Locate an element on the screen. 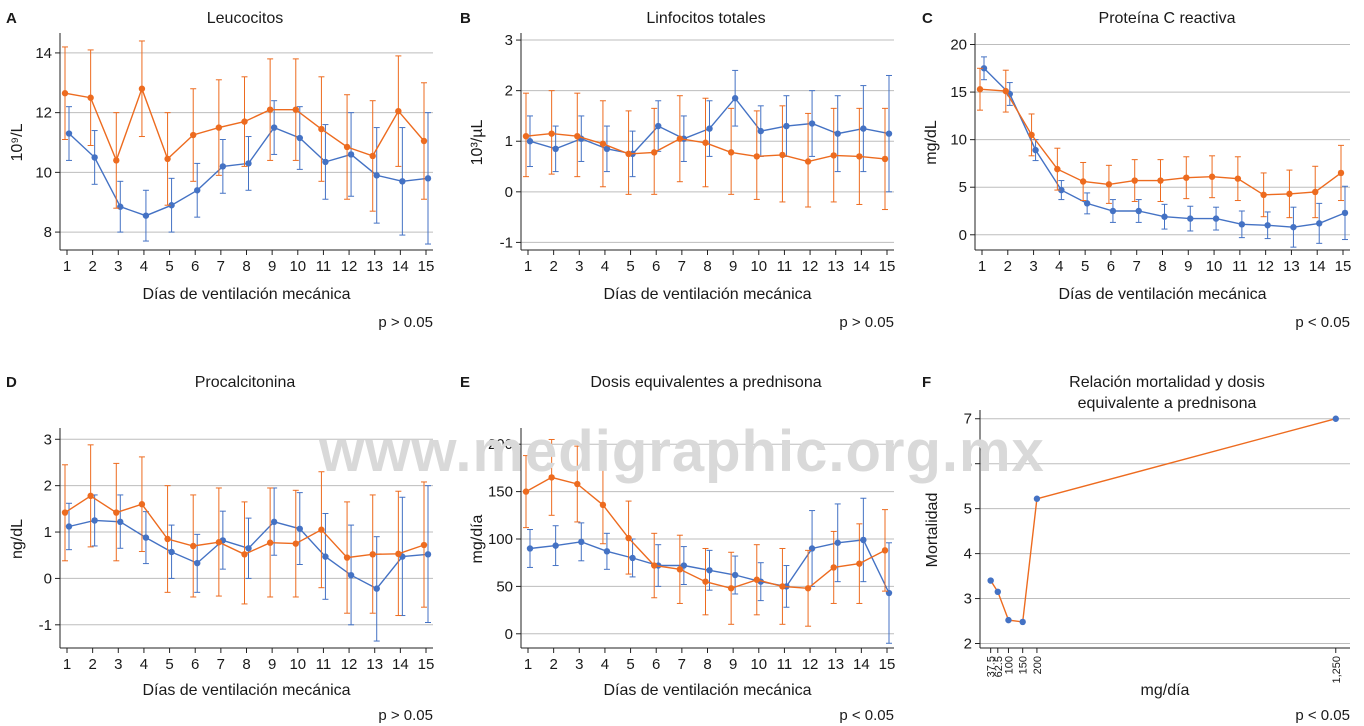 The height and width of the screenshot is (726, 1364). series-blue is located at coordinates (1164, 152).